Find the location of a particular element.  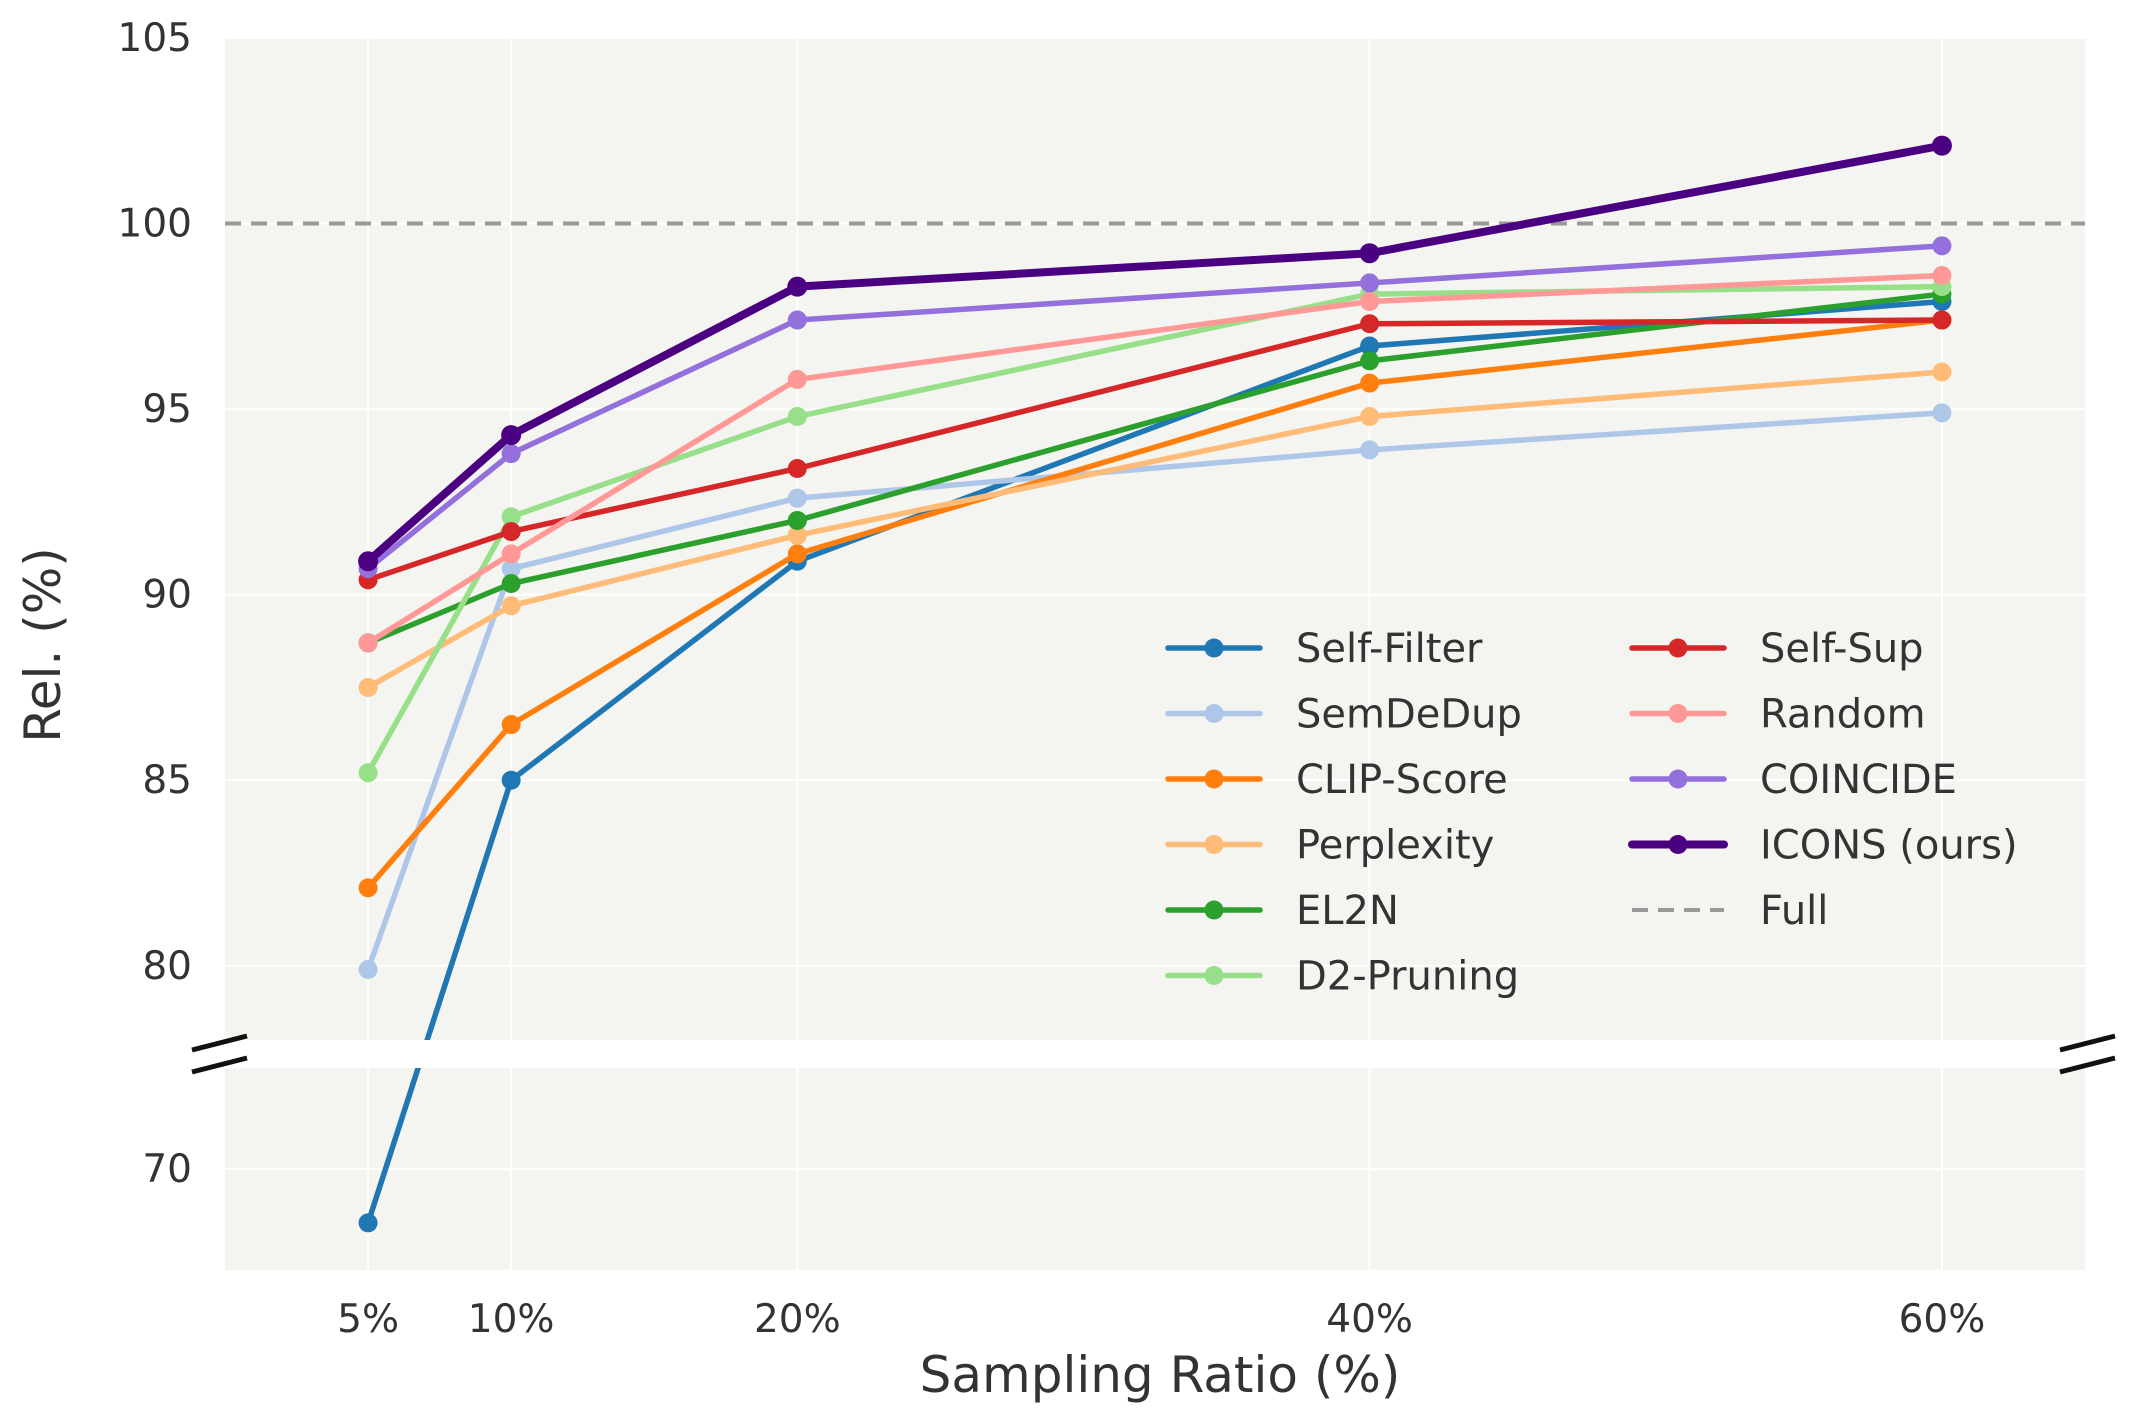

legend-entry: Self-Sup is located at coordinates (1776, 649).